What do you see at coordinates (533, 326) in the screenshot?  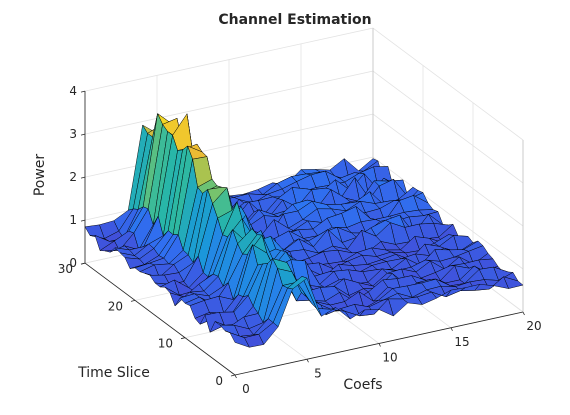 I see `x-tick-label: 20` at bounding box center [533, 326].